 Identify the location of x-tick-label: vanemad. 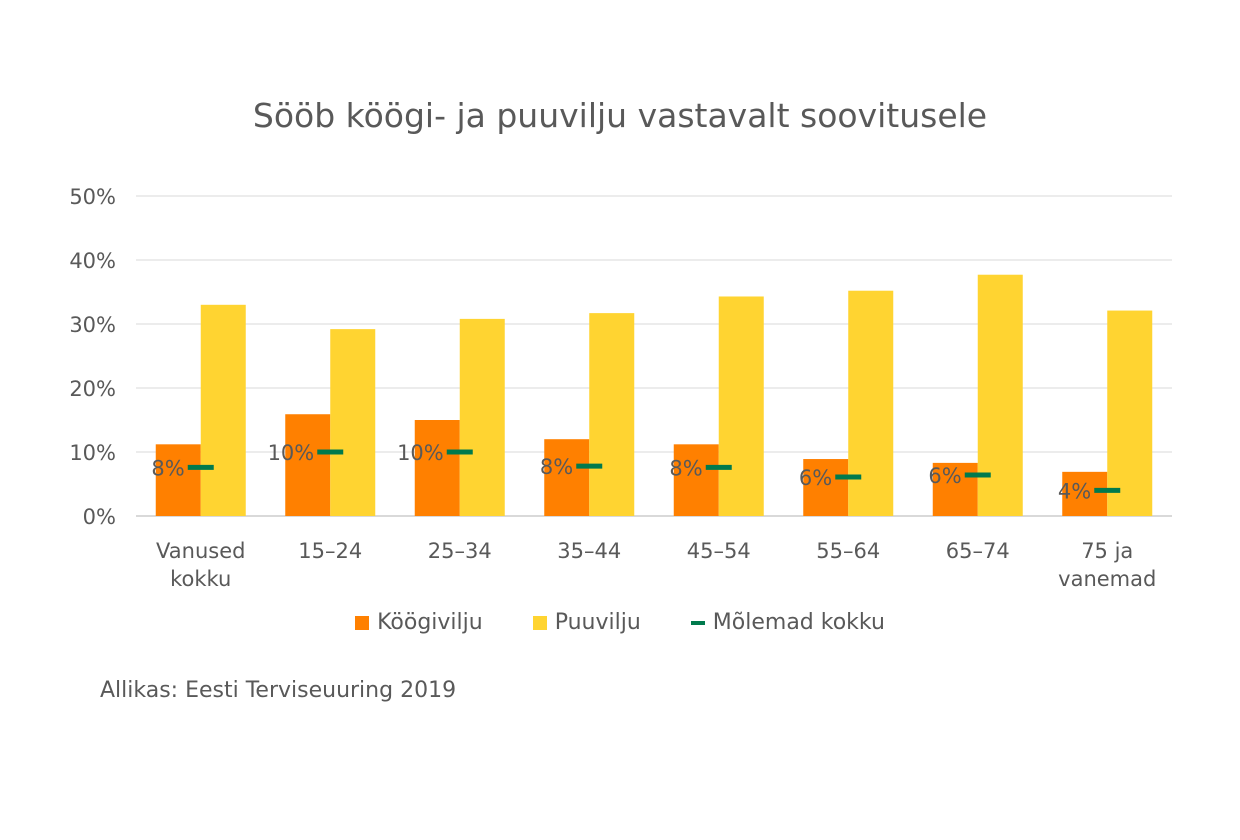
(1107, 579).